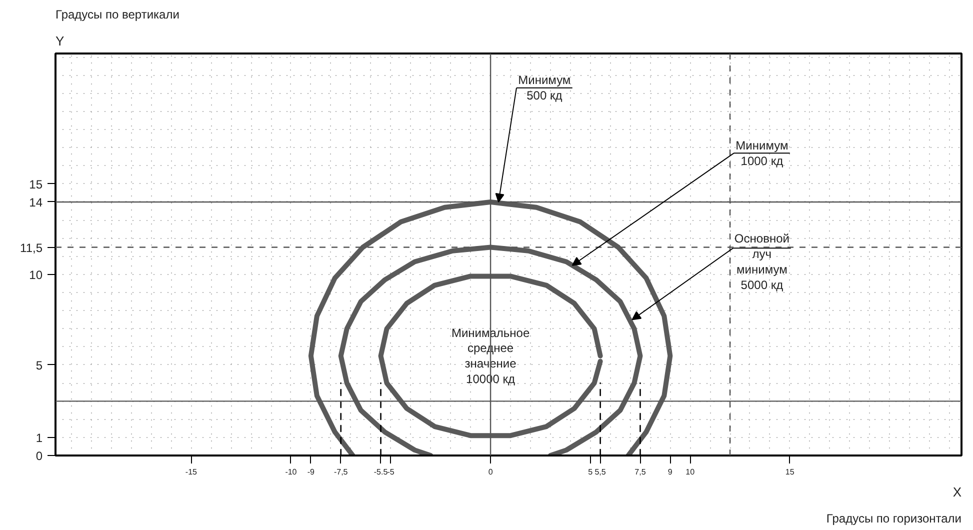 This screenshot has height=530, width=973. I want to click on x-tick-label: -10, so click(291, 472).